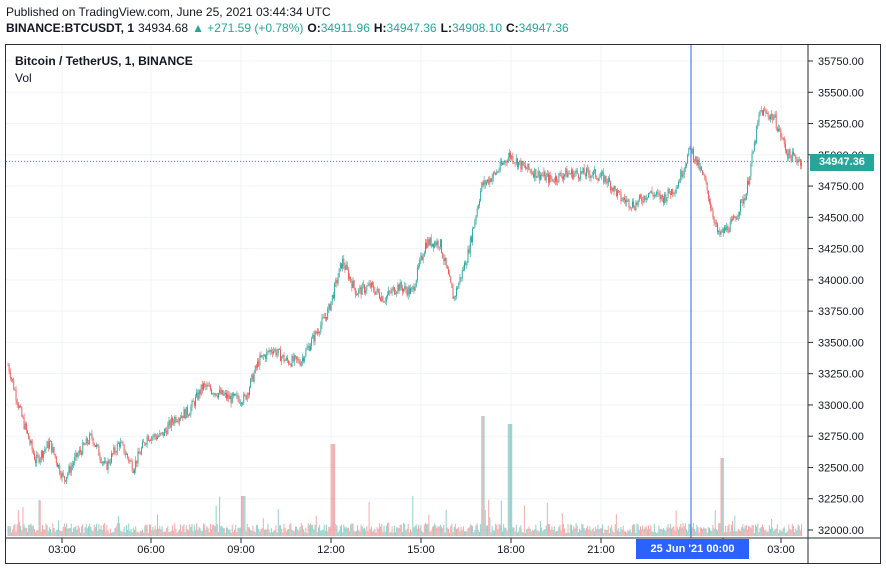 This screenshot has height=570, width=886. I want to click on high-key: H:, so click(380, 28).